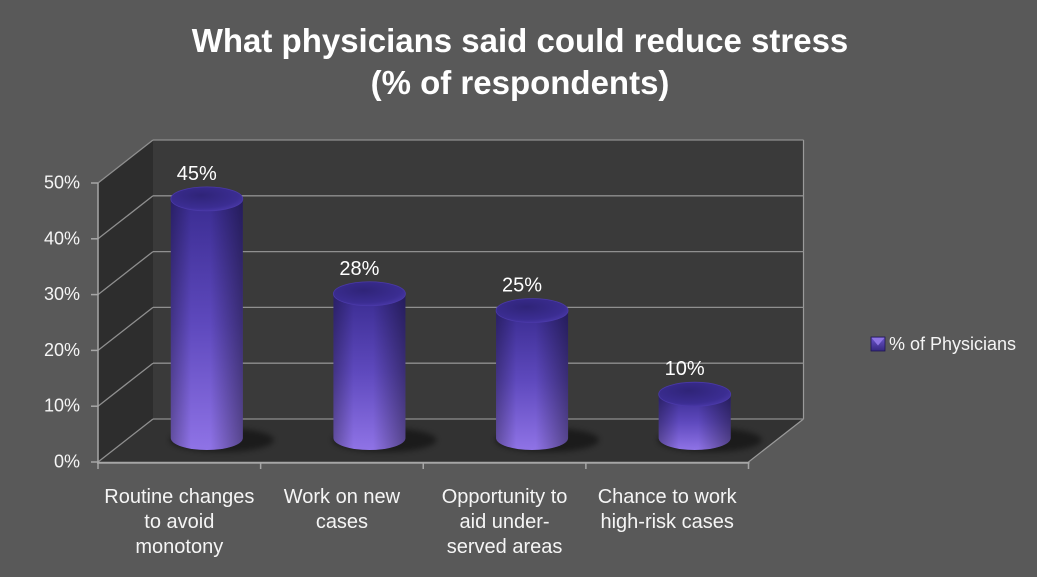 Image resolution: width=1037 pixels, height=577 pixels. I want to click on data-label: 25%, so click(522, 286).